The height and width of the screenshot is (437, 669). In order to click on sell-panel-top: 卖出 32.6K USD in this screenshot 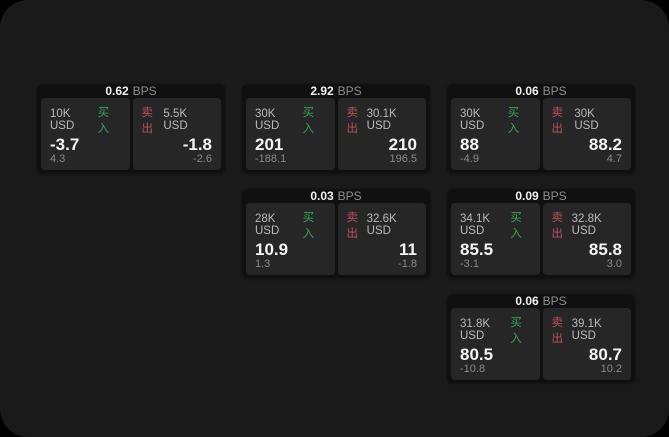, I will do `click(382, 225)`.